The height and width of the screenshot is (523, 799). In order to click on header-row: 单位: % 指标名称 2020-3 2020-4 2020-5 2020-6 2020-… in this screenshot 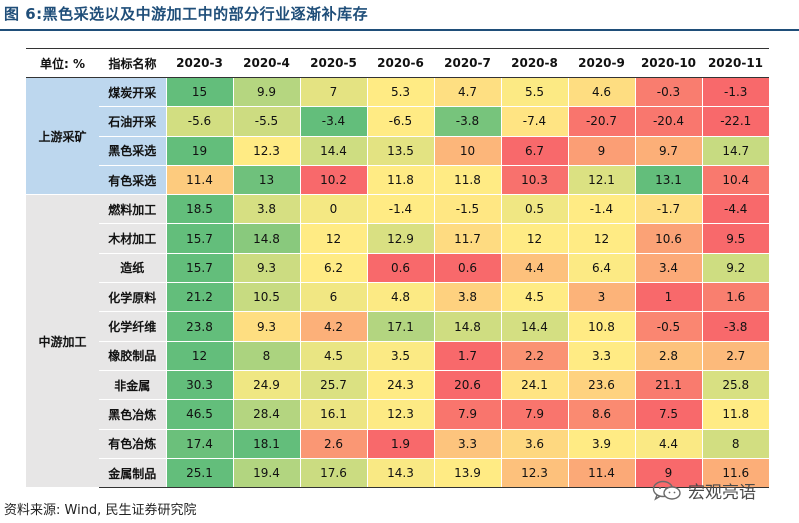, I will do `click(397, 63)`.